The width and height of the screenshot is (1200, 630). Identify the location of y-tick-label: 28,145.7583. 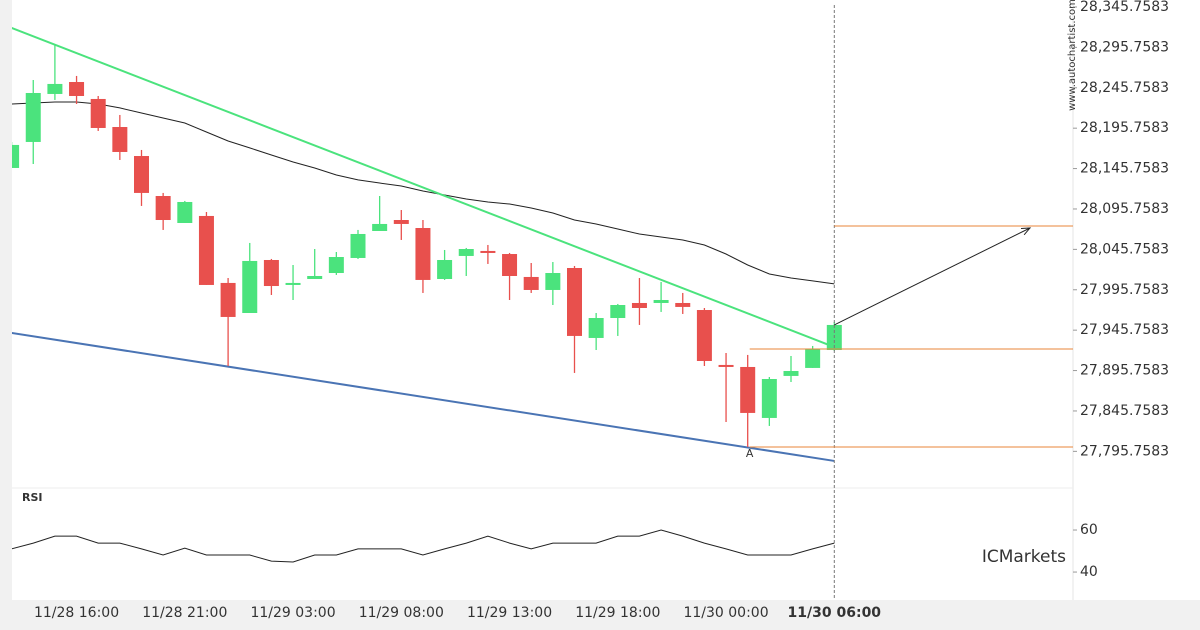
(1124, 169).